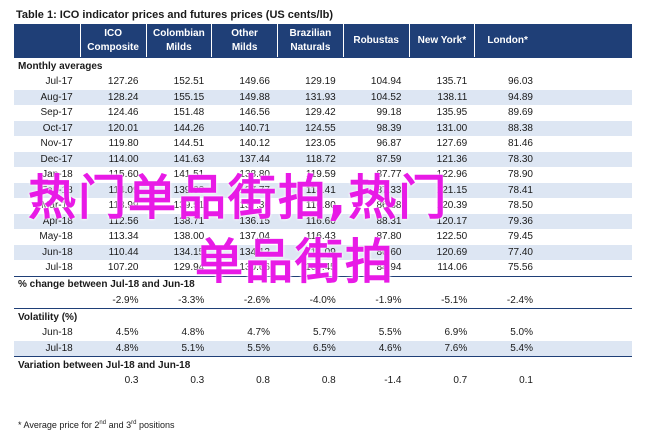  I want to click on table-cell: 113.34, so click(123, 237).